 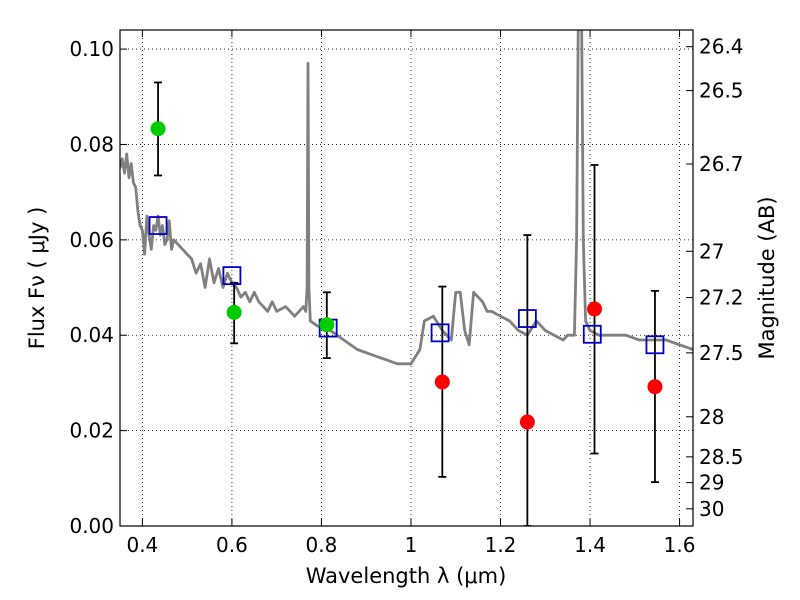 I want to click on y2-tick-label: 28.5, so click(x=721, y=457).